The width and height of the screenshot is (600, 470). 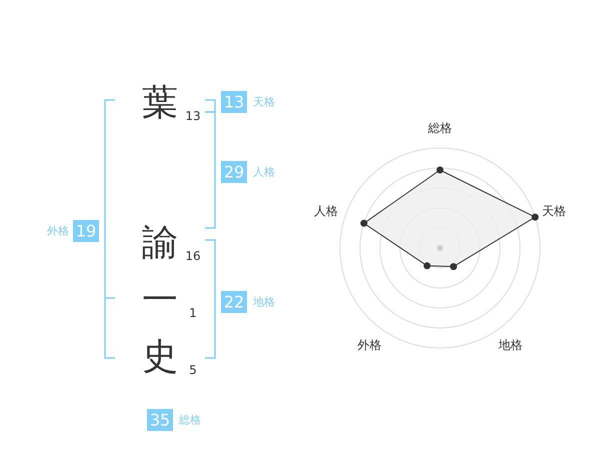 What do you see at coordinates (193, 370) in the screenshot?
I see `text: 5` at bounding box center [193, 370].